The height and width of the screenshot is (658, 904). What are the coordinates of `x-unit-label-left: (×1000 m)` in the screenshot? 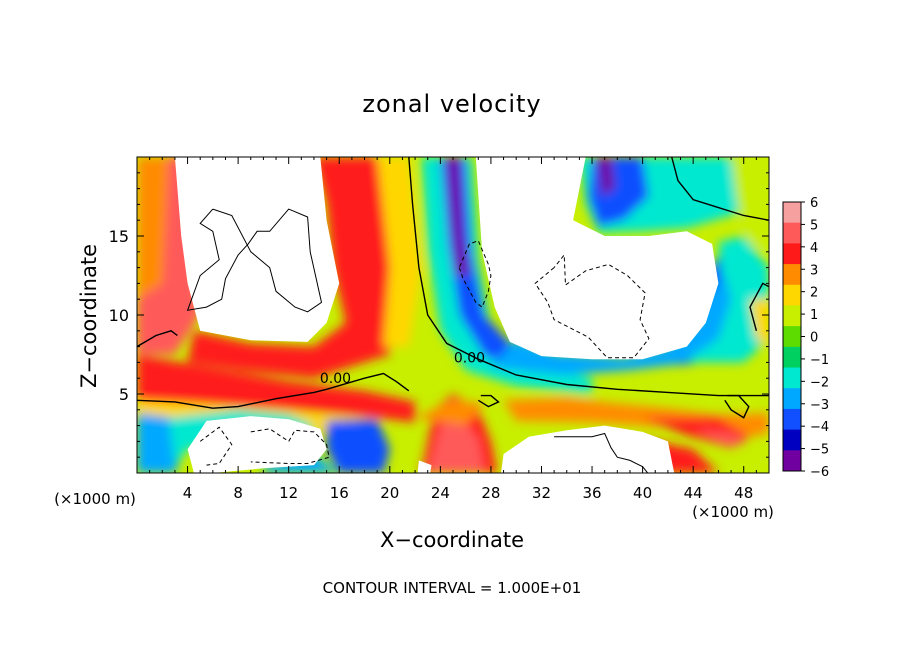 It's located at (95, 499).